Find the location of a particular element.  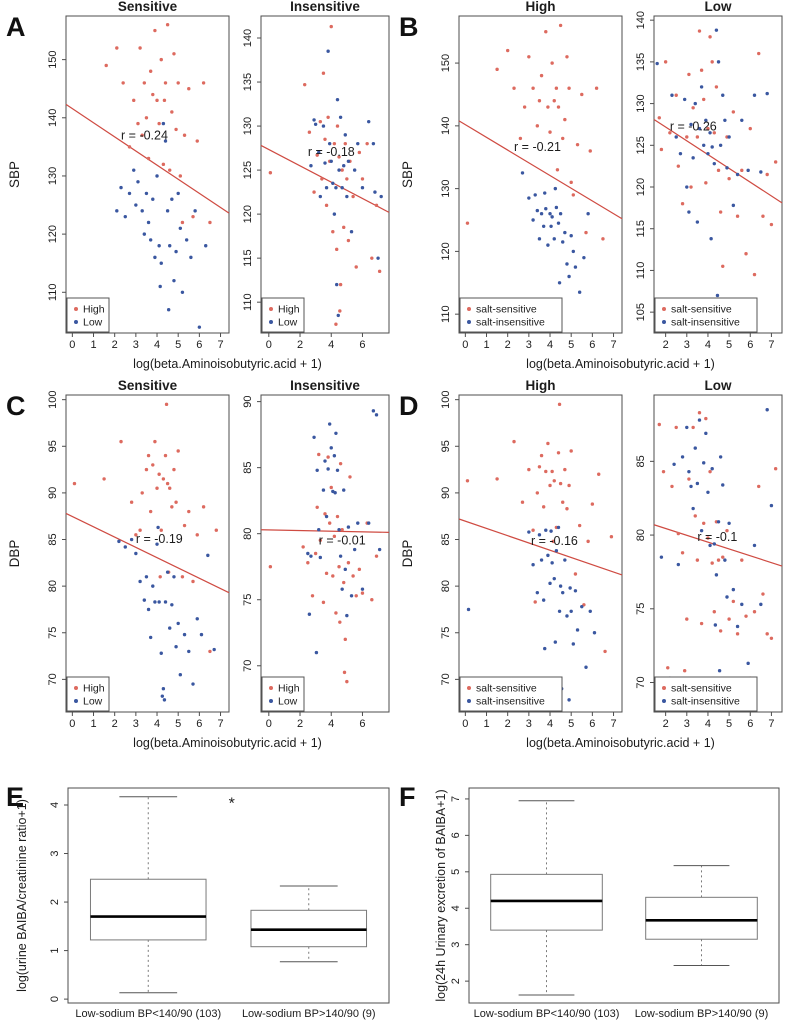

y-tick-label: 80 is located at coordinates (248, 534).